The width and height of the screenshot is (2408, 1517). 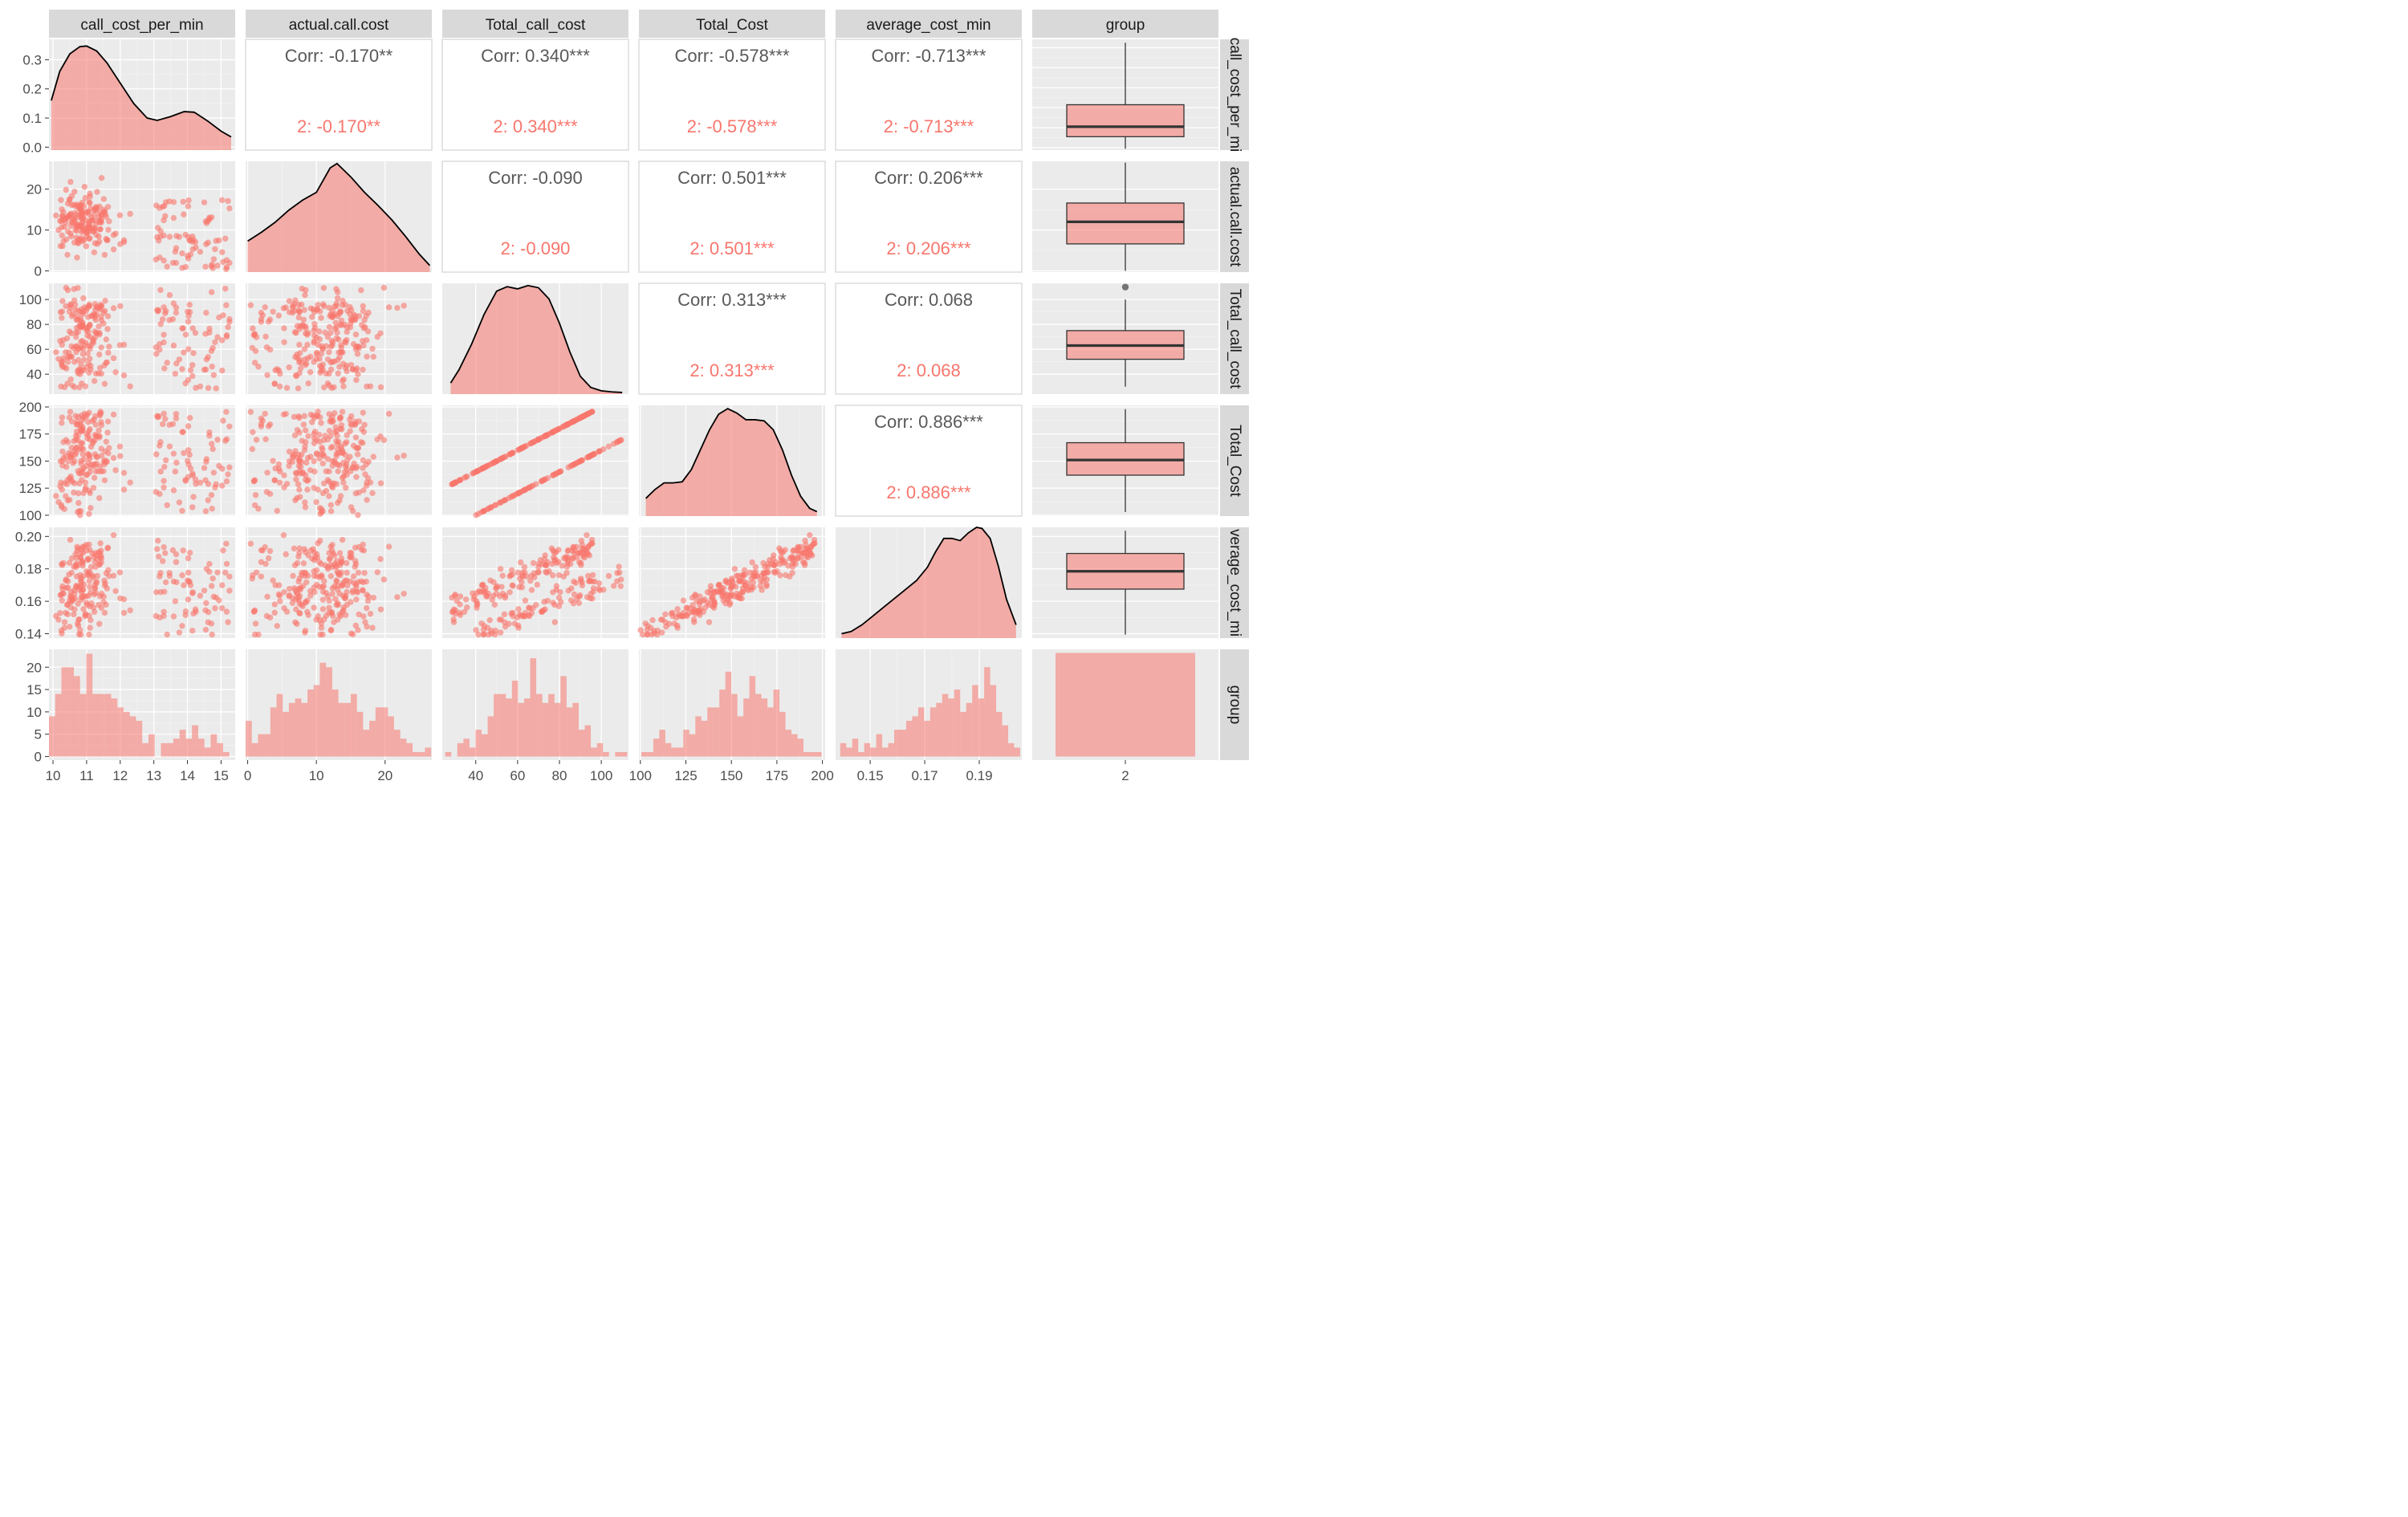 I want to click on x-tick-label: 150, so click(x=731, y=776).